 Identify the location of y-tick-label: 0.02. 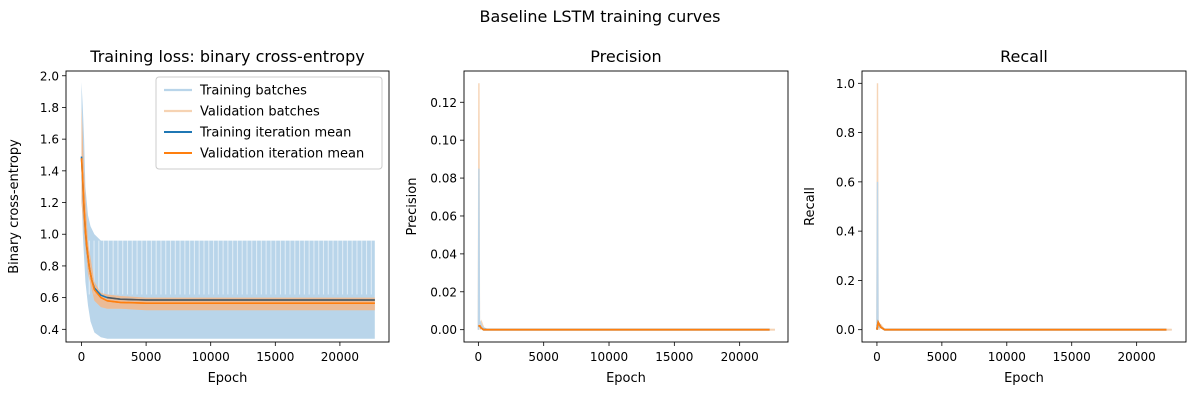
(443, 292).